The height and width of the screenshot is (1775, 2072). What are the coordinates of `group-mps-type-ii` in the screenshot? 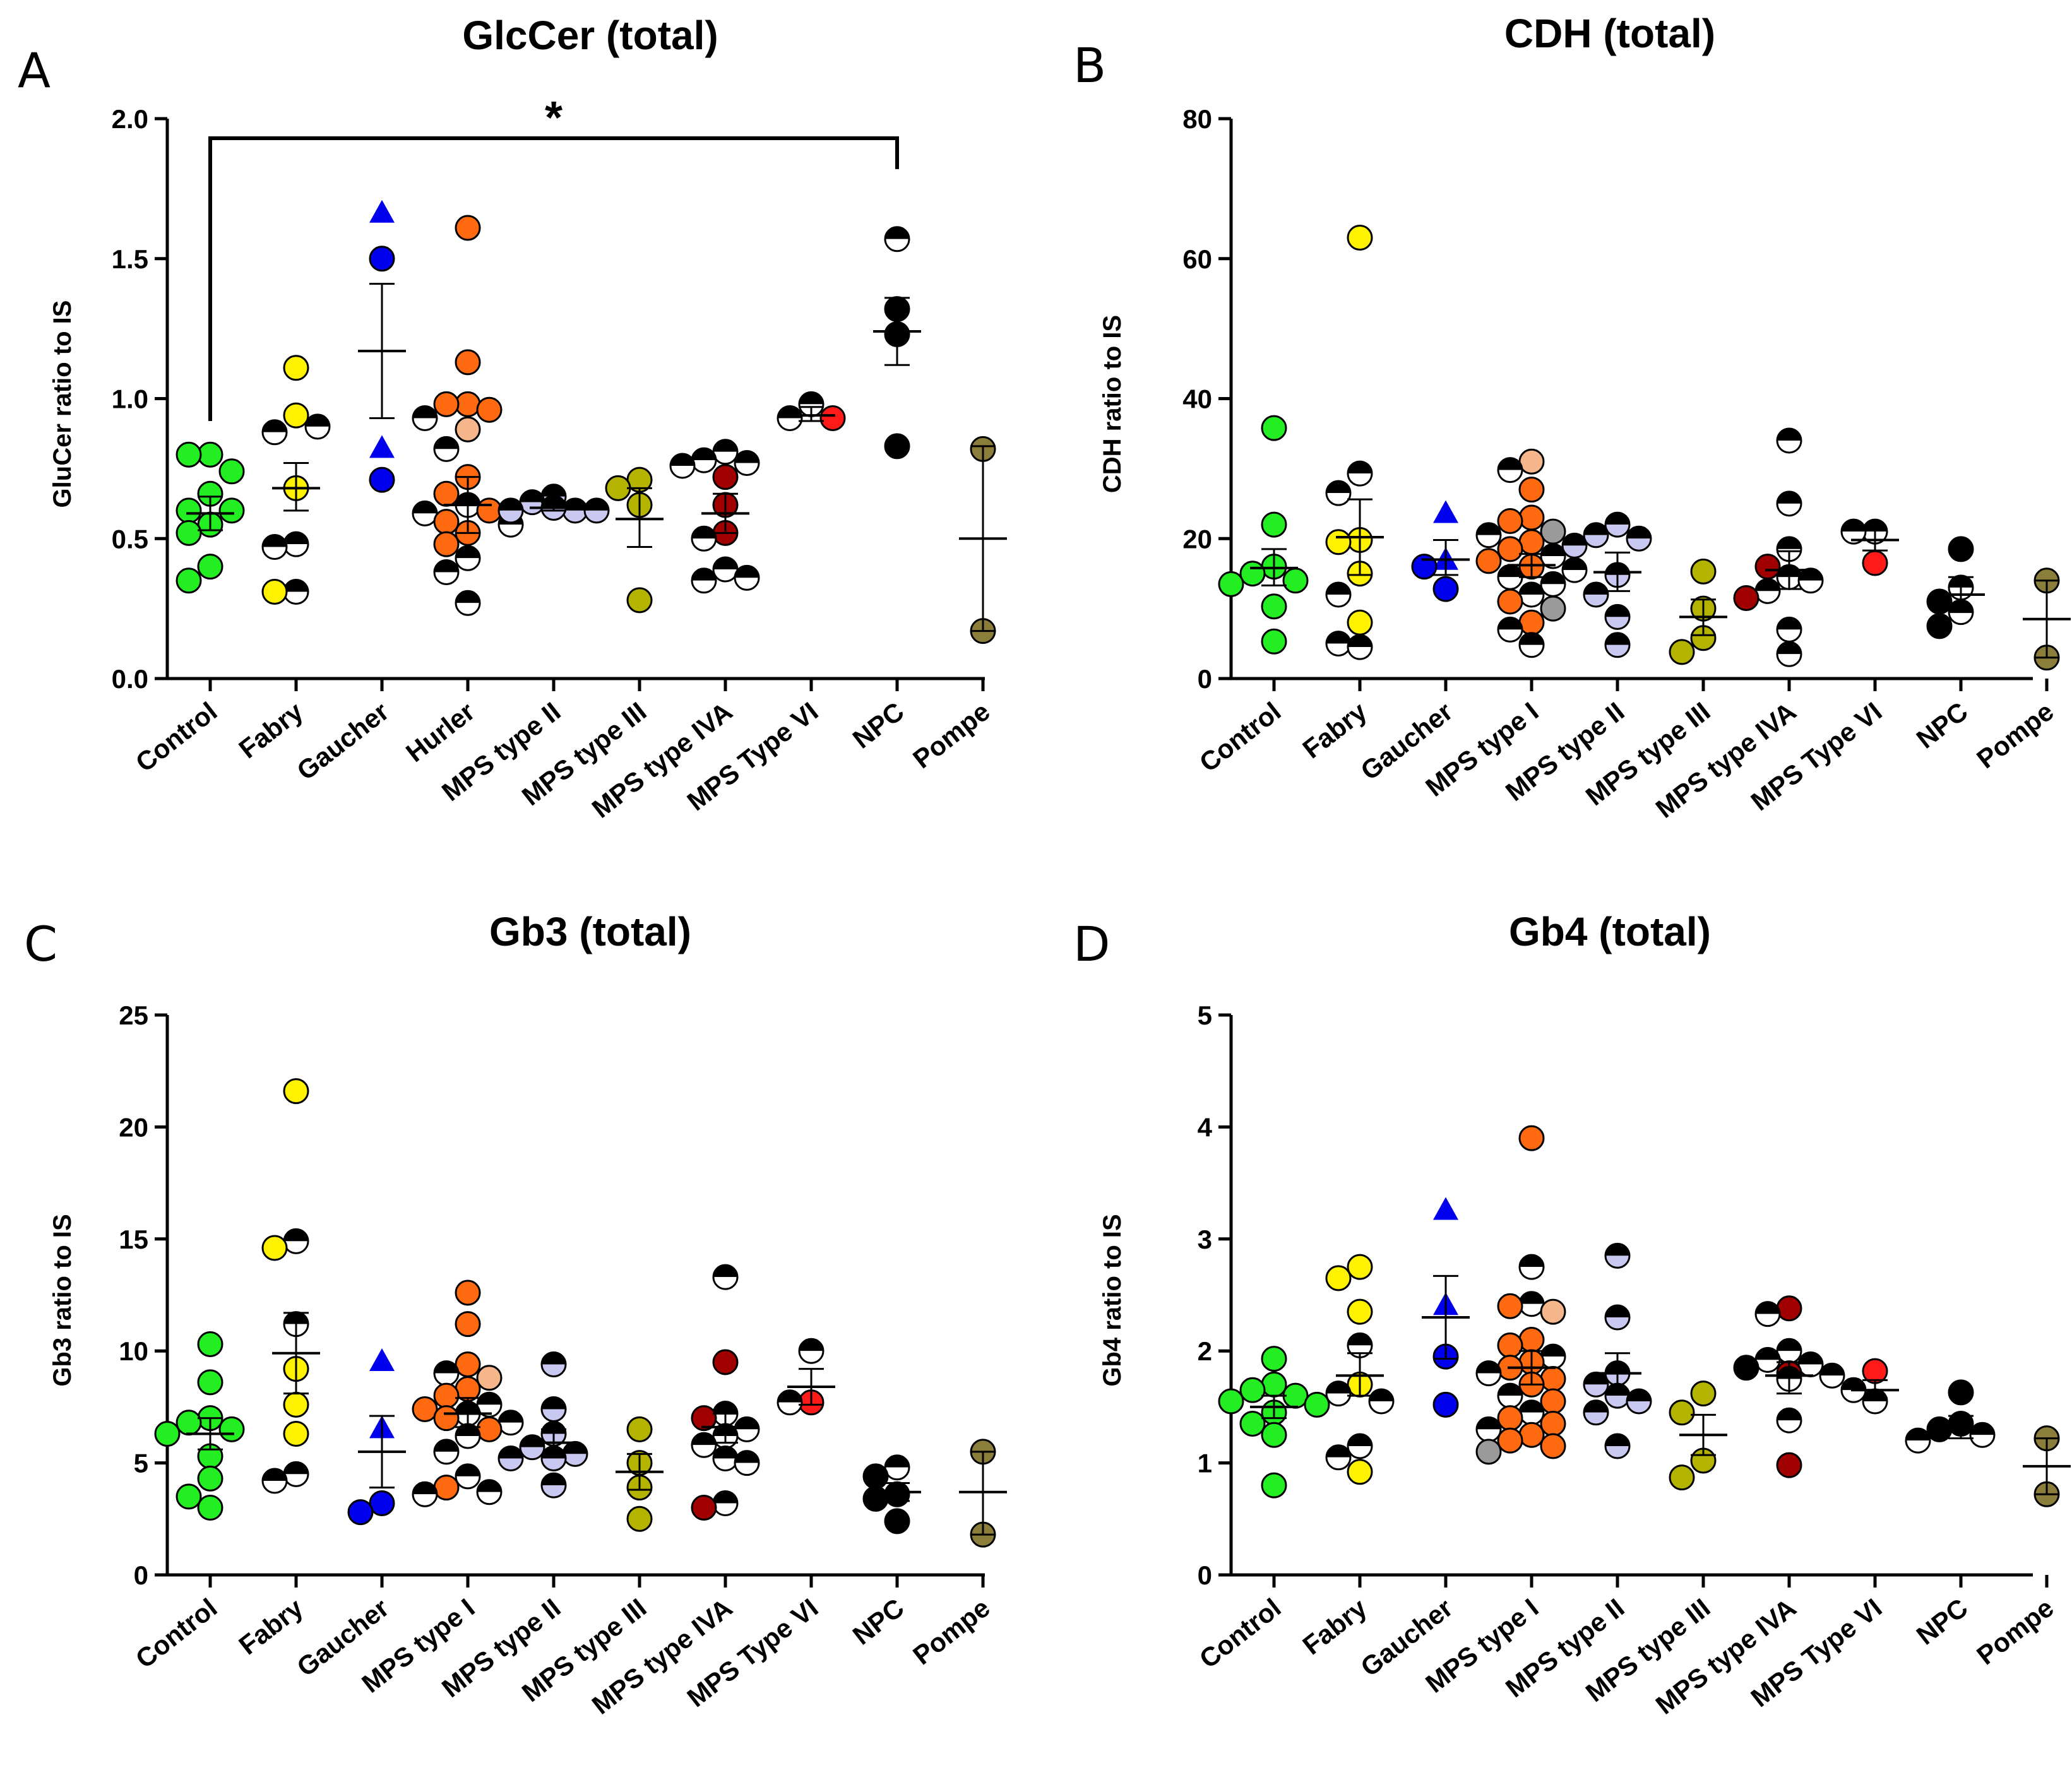 It's located at (1617, 1351).